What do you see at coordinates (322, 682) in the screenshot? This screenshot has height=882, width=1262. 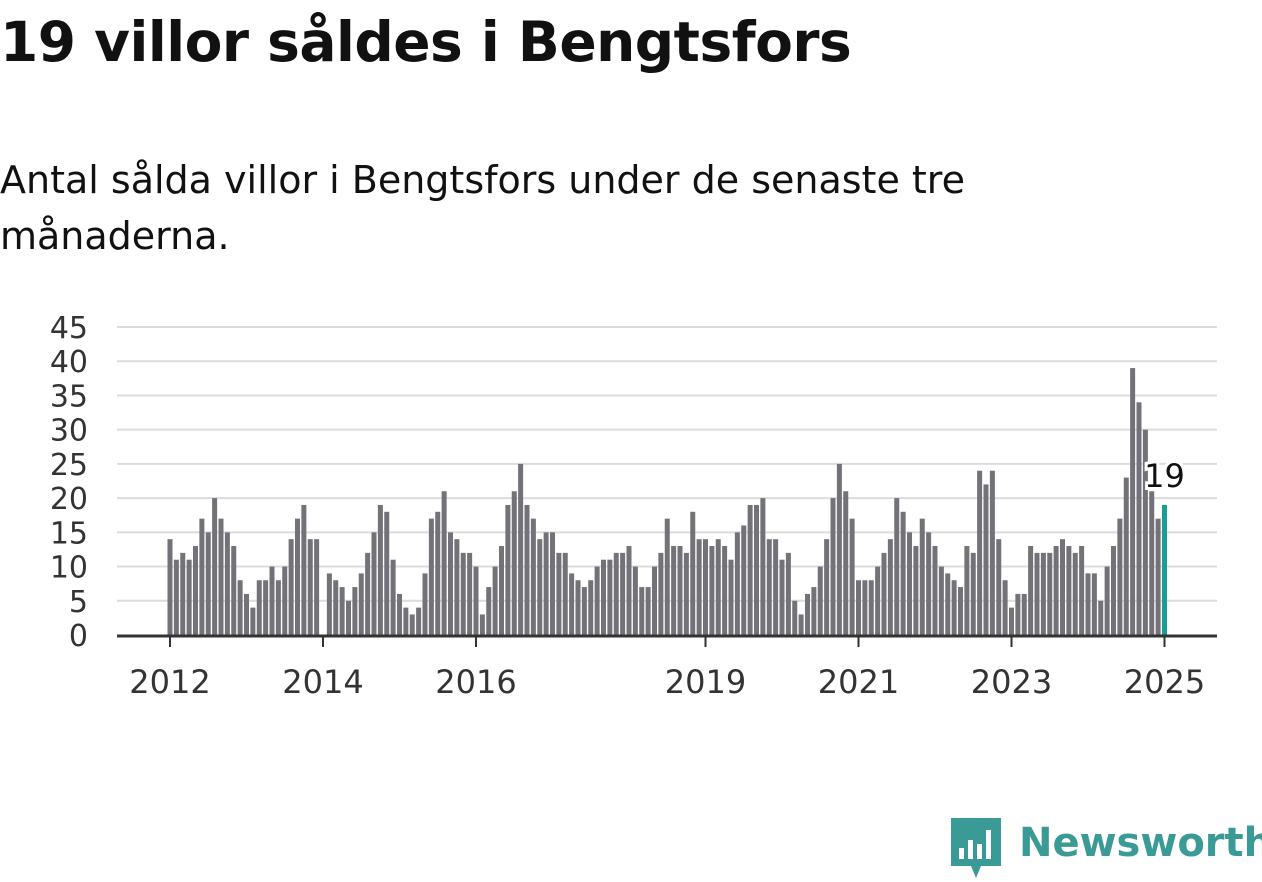 I see `x-tick-label: 2014` at bounding box center [322, 682].